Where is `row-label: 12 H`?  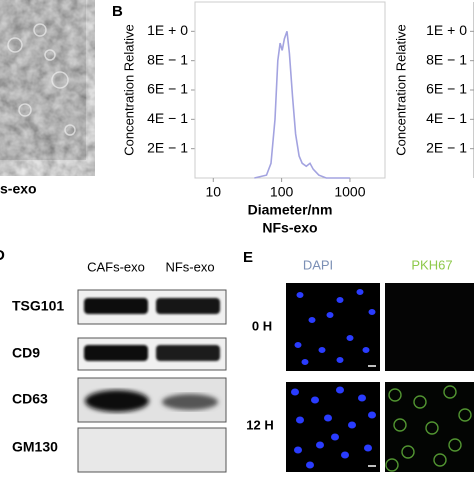 row-label: 12 H is located at coordinates (259, 424).